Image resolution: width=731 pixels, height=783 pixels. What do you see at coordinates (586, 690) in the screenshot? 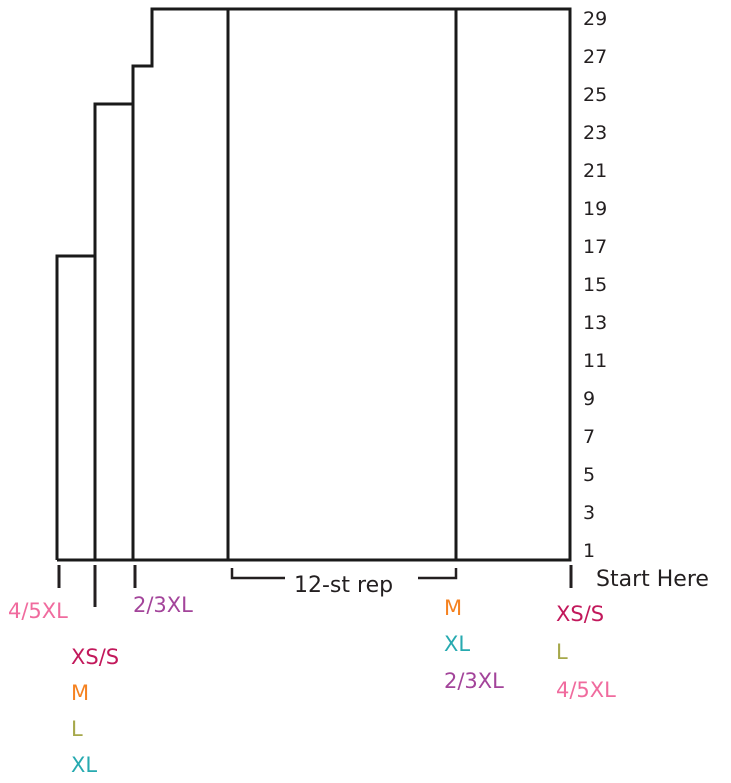
I see `size-label-4-5xl-right: 4/5XL` at bounding box center [586, 690].